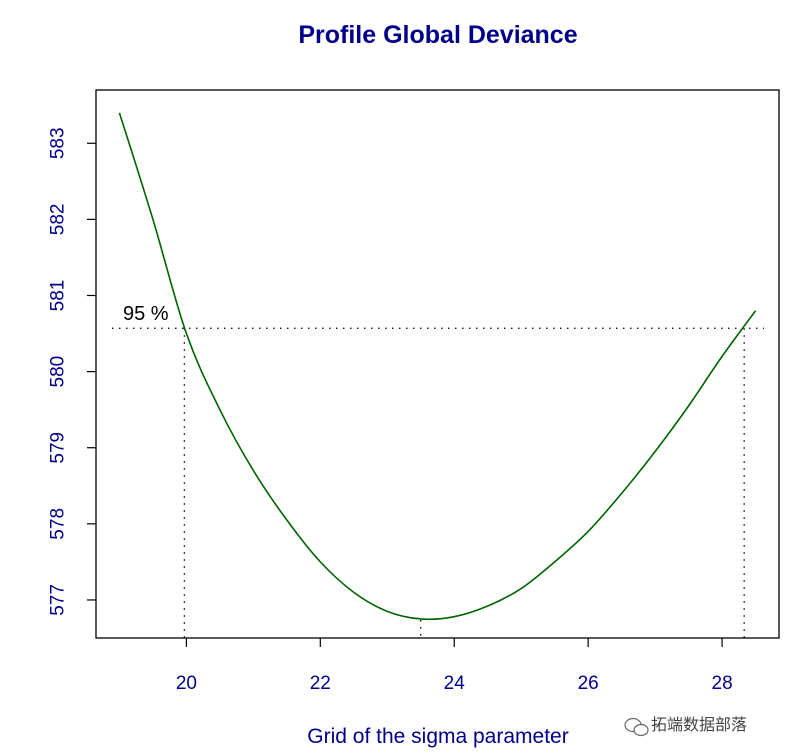 This screenshot has width=805, height=756. Describe the element at coordinates (722, 683) in the screenshot. I see `x-tick-label: 28` at that location.